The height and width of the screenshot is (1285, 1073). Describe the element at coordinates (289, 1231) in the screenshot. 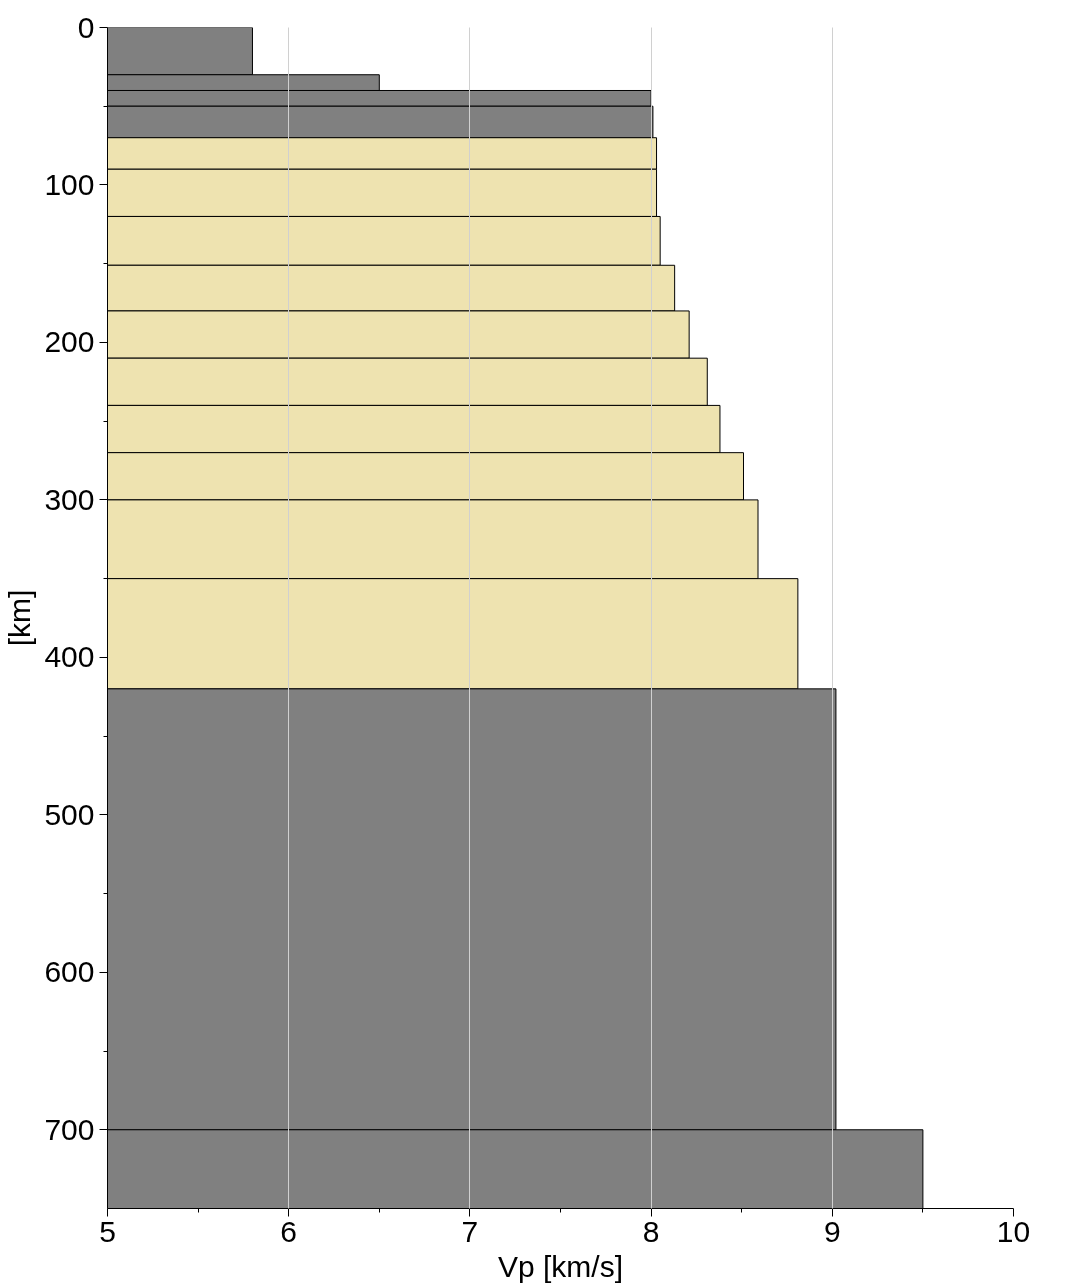

I see `x-tick-label: 6` at that location.